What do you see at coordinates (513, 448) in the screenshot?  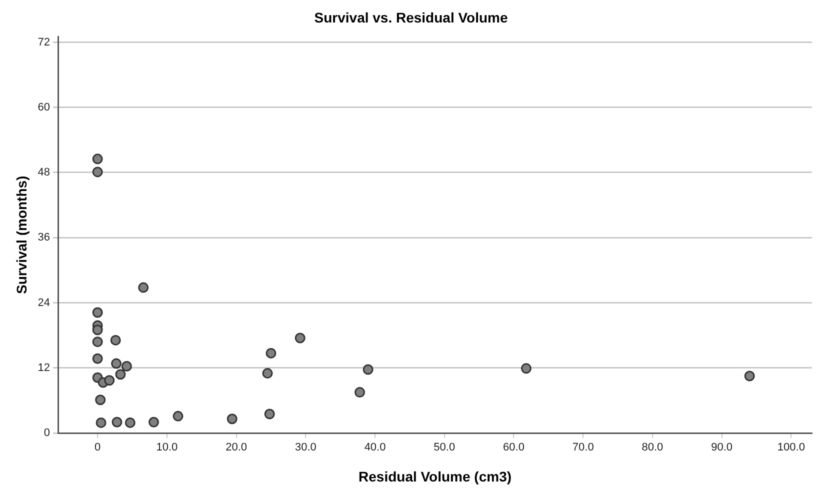 I see `x-tick-label: 60.0` at bounding box center [513, 448].